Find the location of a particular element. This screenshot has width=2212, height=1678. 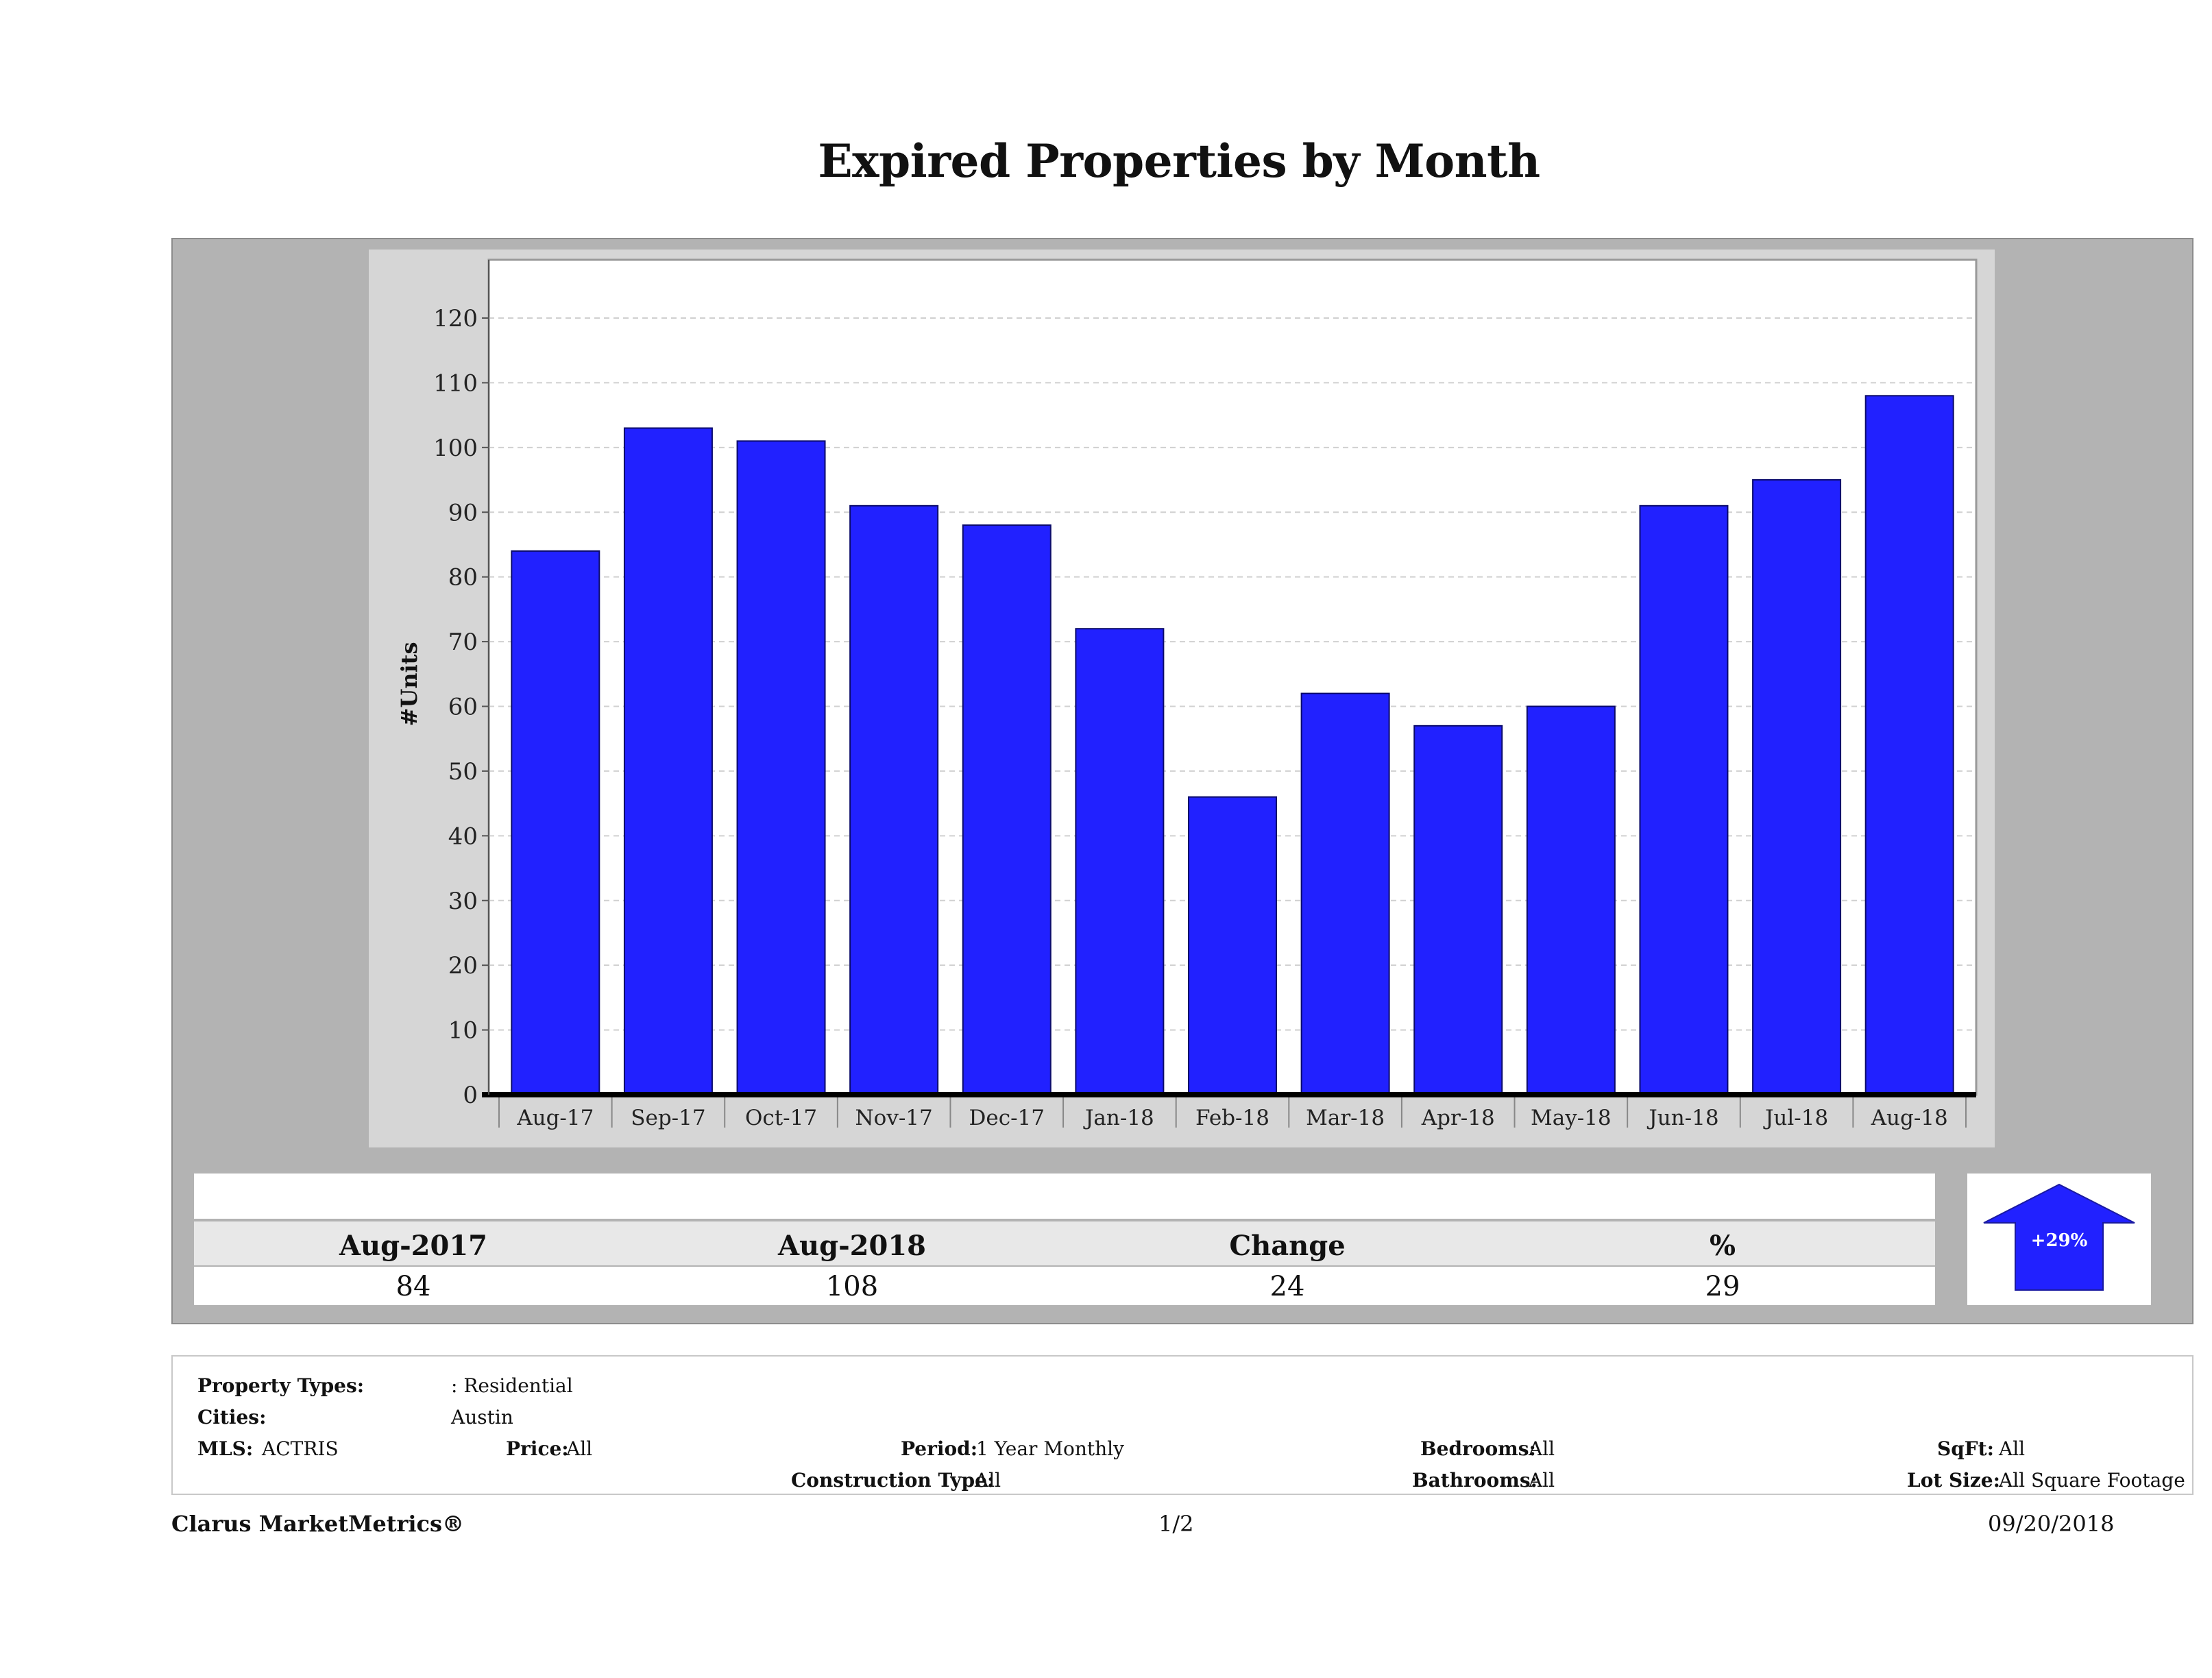

x-tick-label: Sep-17 is located at coordinates (668, 1118).